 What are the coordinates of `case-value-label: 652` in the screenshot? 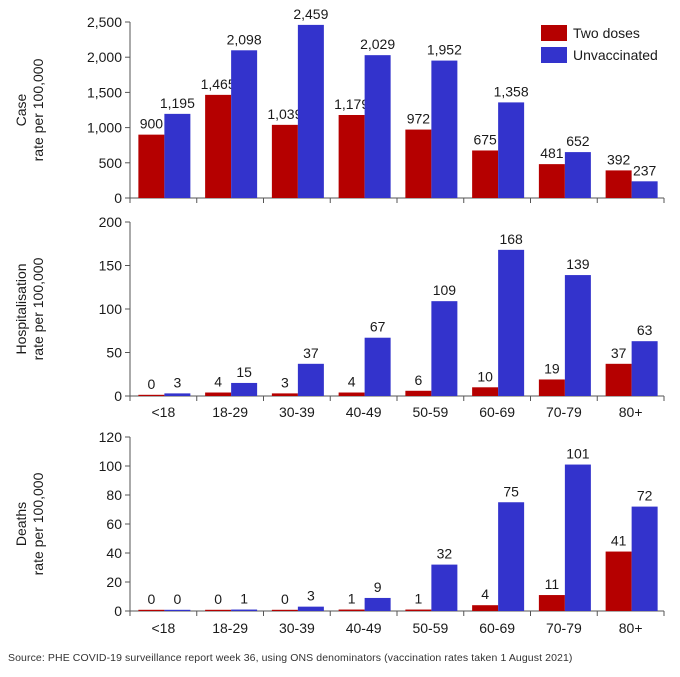 It's located at (578, 141).